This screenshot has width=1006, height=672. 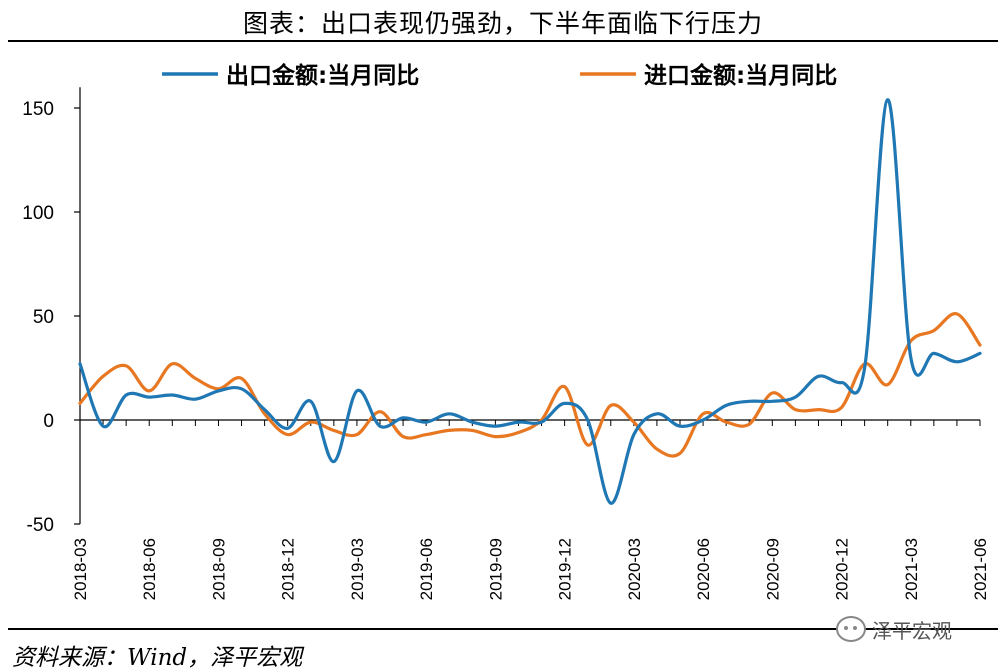 I want to click on chart-title: 图表：出口表现仍强劲，下半年面临下行压力, so click(x=502, y=23).